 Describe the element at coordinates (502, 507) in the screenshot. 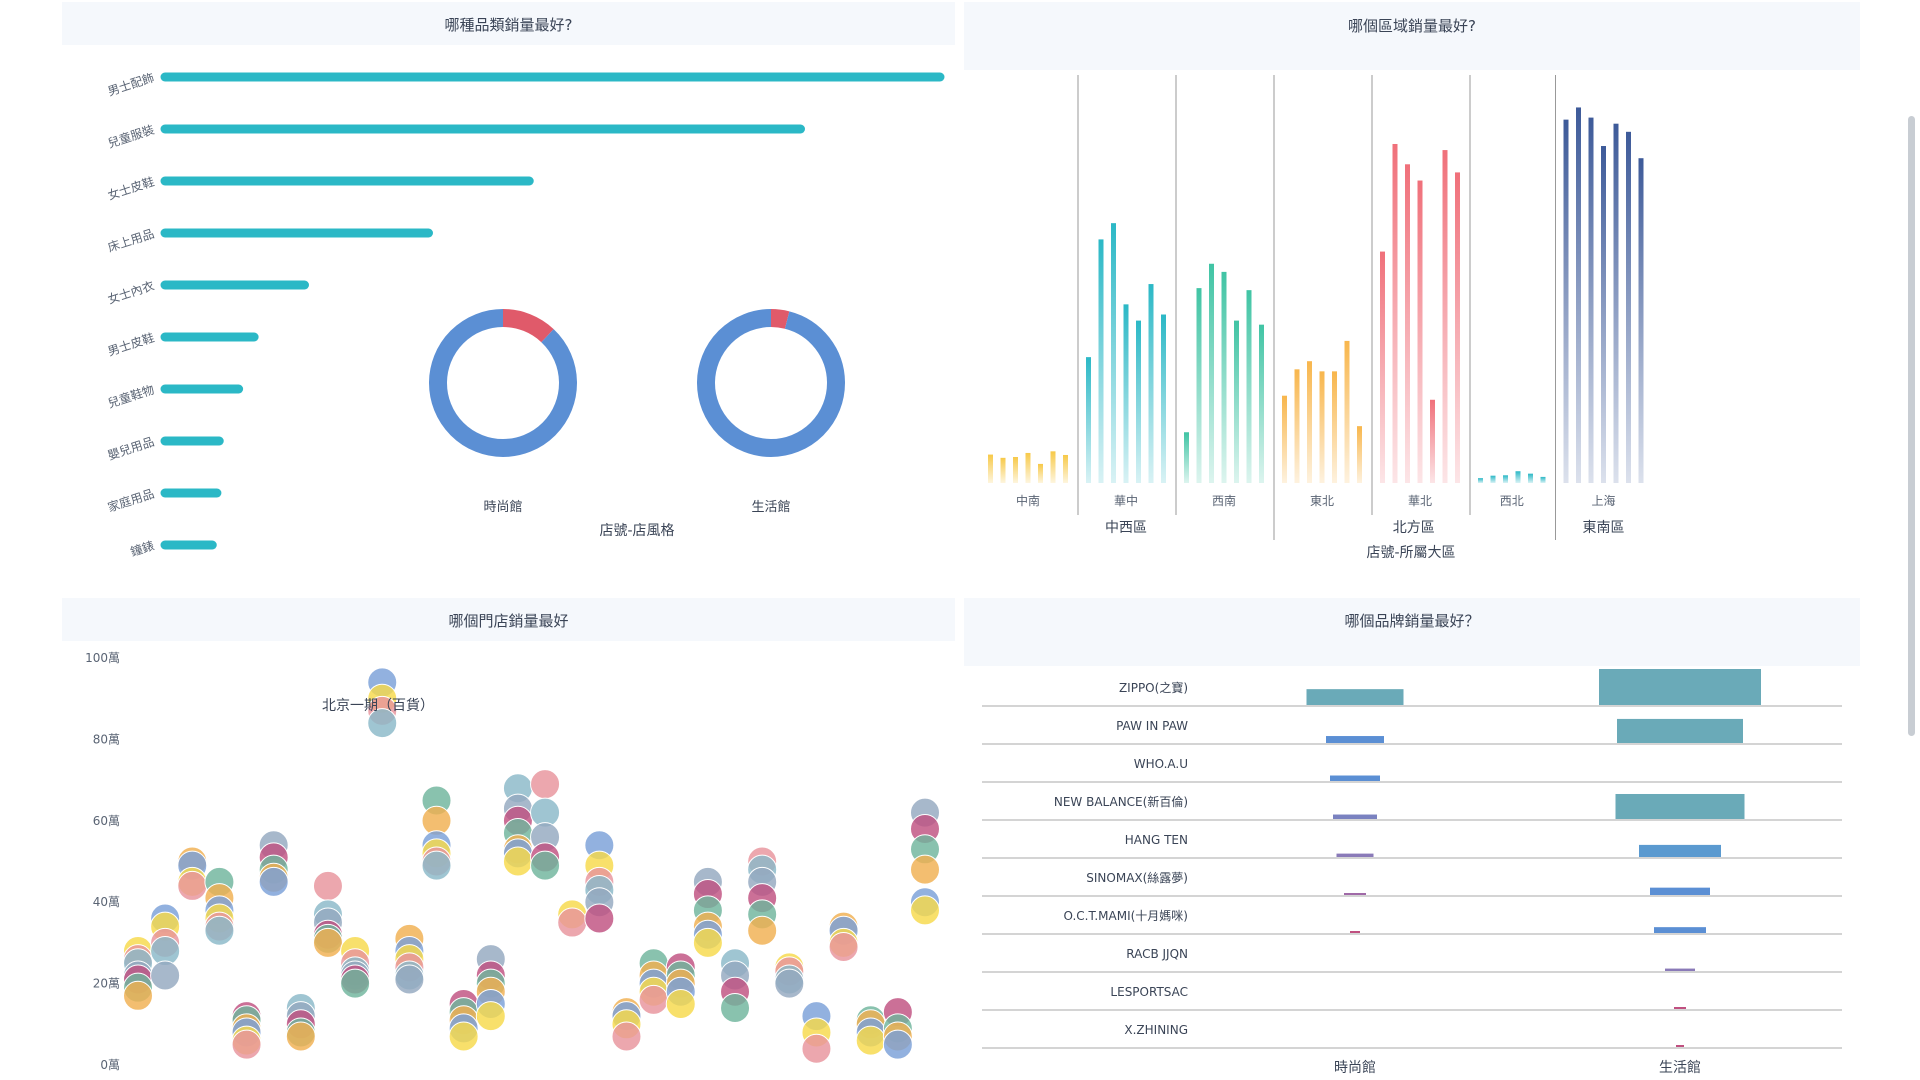

I see `donut-label: 時尚館` at that location.